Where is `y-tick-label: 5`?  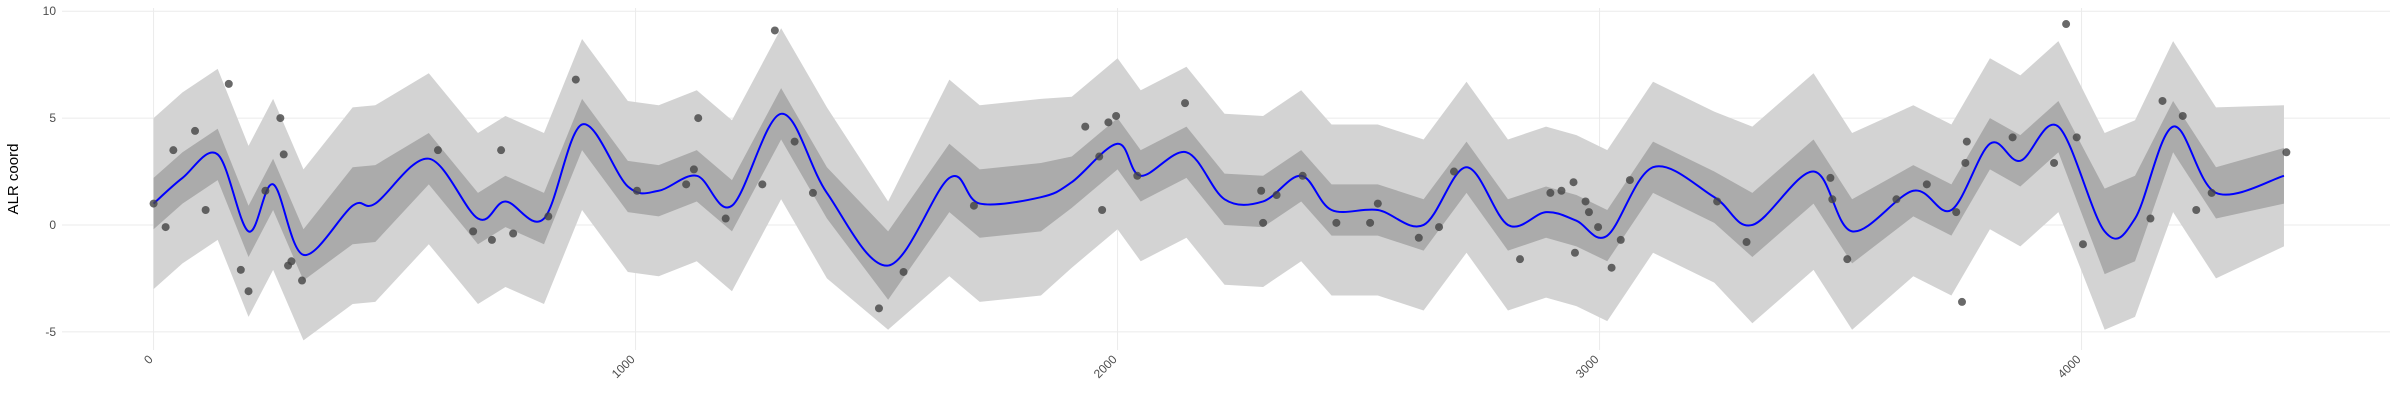 y-tick-label: 5 is located at coordinates (52, 118).